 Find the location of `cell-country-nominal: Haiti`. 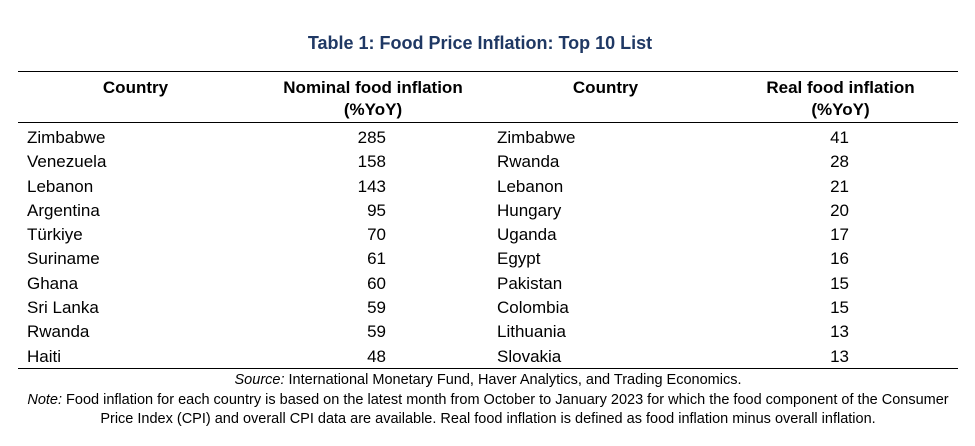

cell-country-nominal: Haiti is located at coordinates (44, 356).